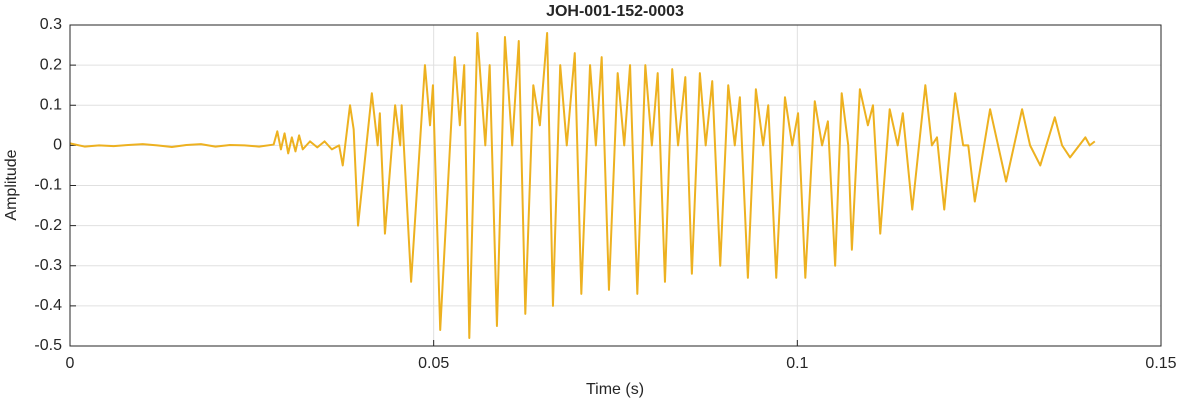 The width and height of the screenshot is (1182, 404). What do you see at coordinates (70, 363) in the screenshot?
I see `x-tick-label: 0` at bounding box center [70, 363].